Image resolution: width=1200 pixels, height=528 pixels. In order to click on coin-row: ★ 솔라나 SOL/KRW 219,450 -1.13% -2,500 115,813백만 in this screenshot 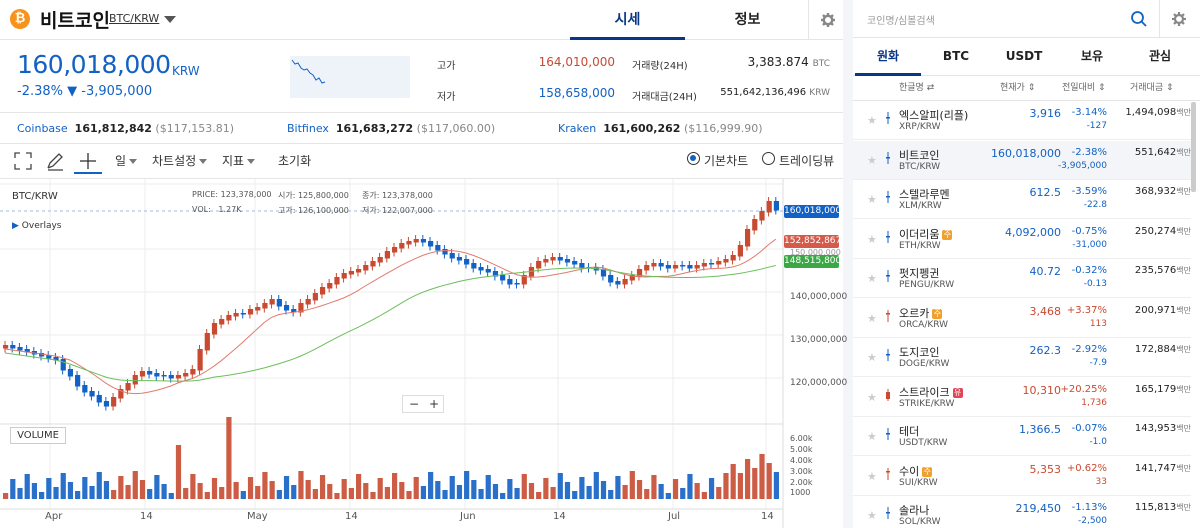, I will do `click(1022, 512)`.